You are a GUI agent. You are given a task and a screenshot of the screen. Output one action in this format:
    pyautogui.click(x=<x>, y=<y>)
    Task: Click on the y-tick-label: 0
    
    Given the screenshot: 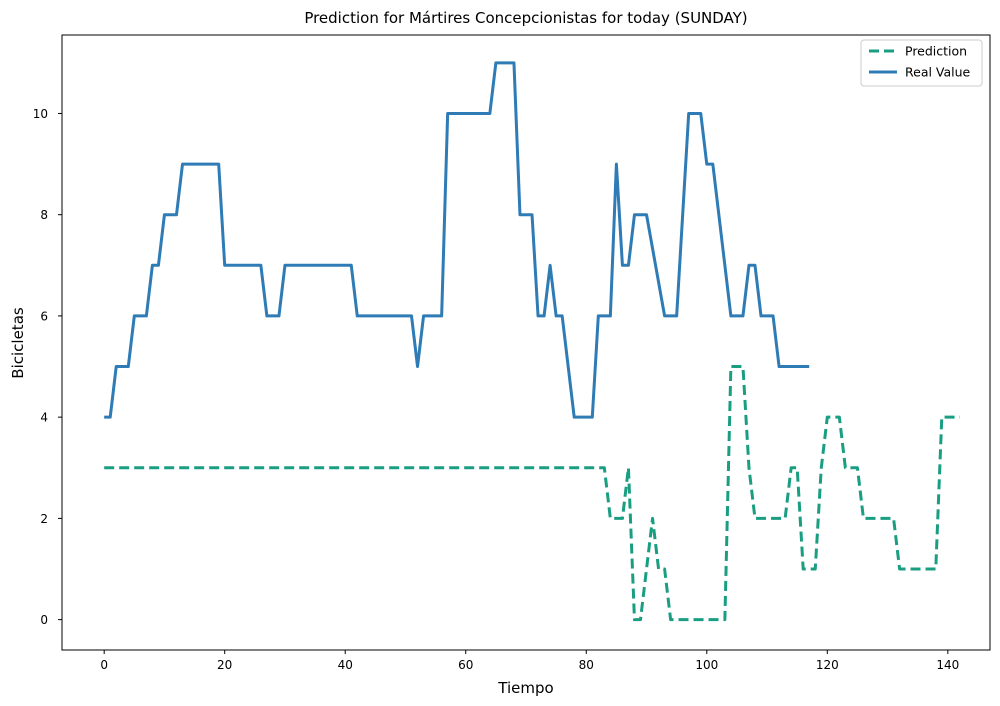 What is the action you would take?
    pyautogui.click(x=44, y=620)
    